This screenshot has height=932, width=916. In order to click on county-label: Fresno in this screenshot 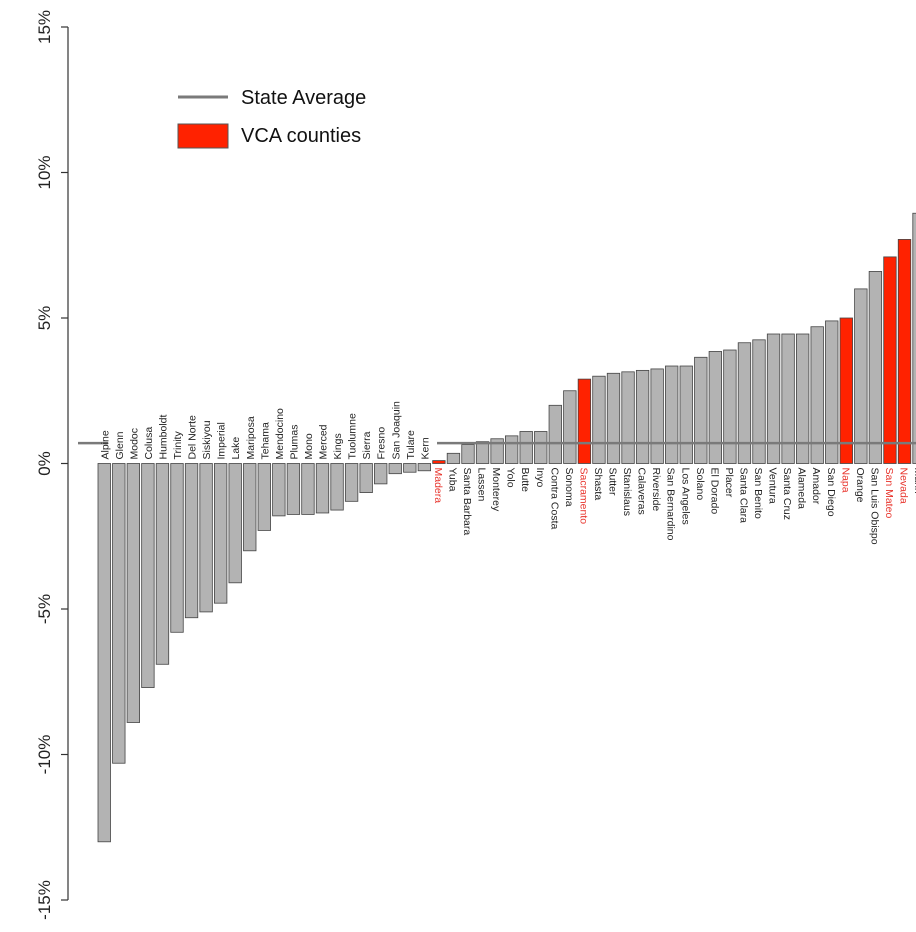, I will do `click(382, 443)`.